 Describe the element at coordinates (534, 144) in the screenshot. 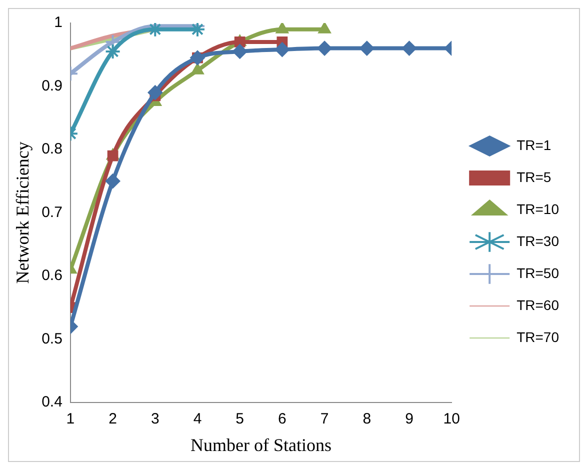

I see `legend-label: TR=1` at that location.